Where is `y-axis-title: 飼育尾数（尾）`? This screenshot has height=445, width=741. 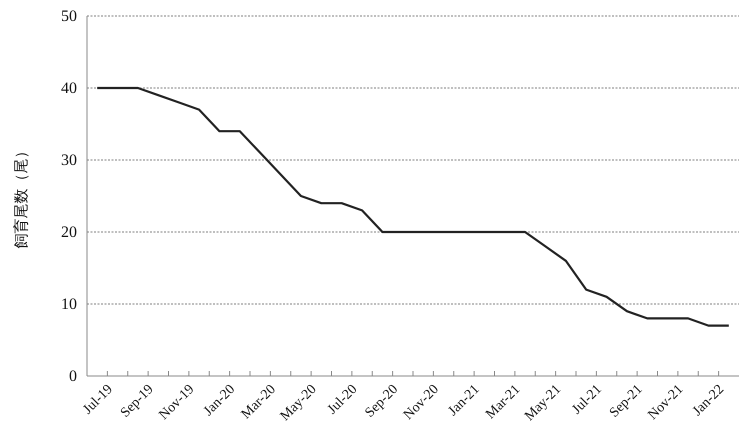 y-axis-title: 飼育尾数（尾） is located at coordinates (21, 196).